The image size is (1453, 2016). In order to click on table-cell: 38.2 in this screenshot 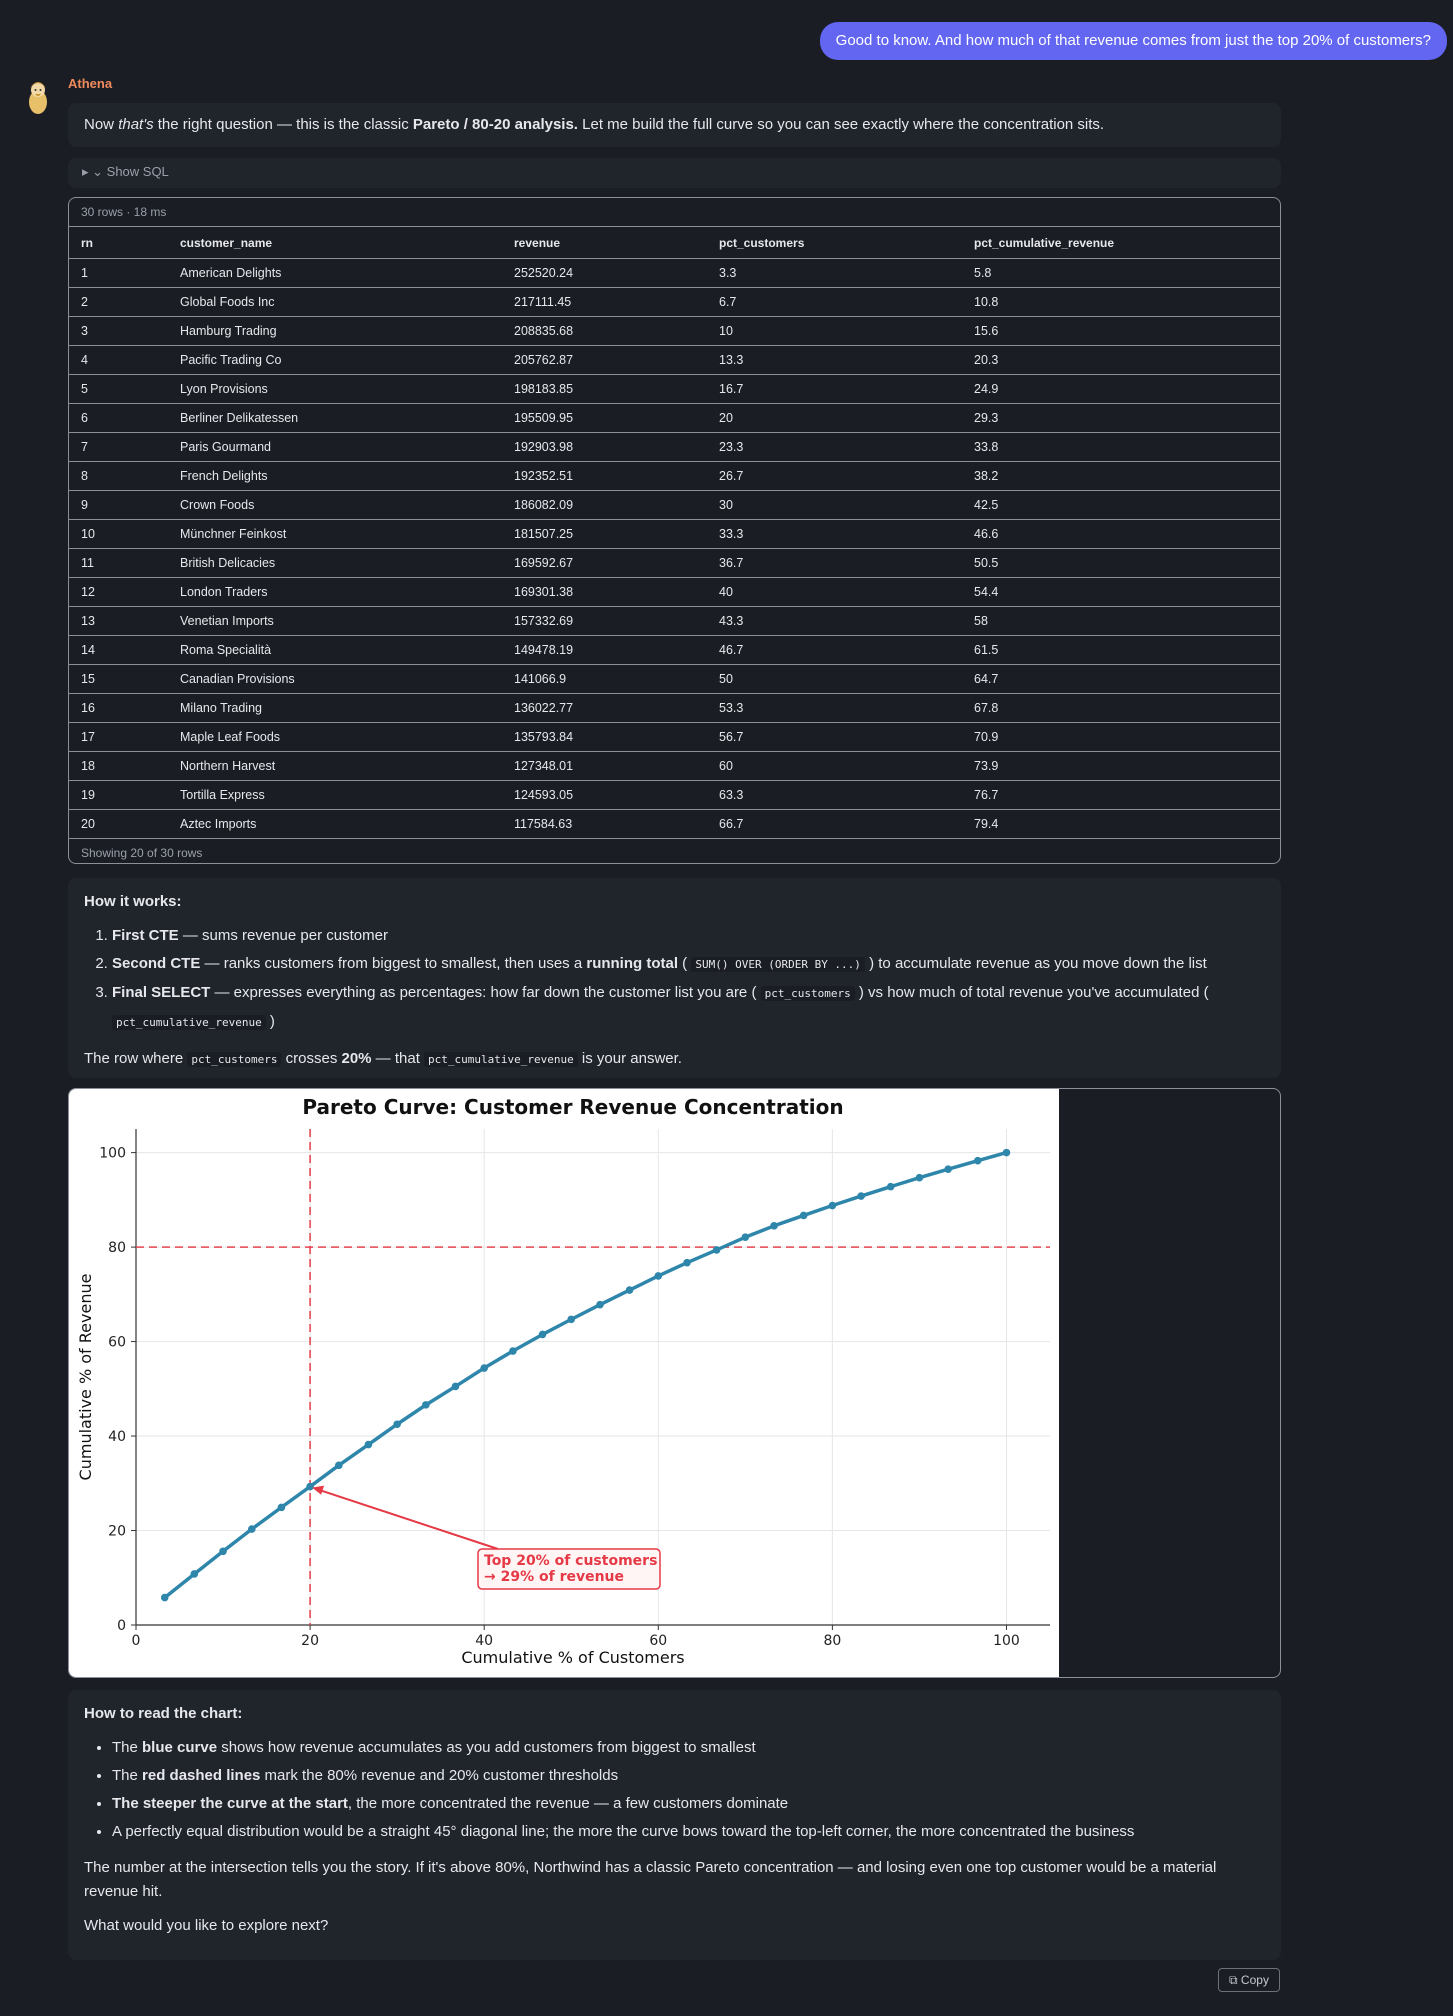, I will do `click(1121, 476)`.